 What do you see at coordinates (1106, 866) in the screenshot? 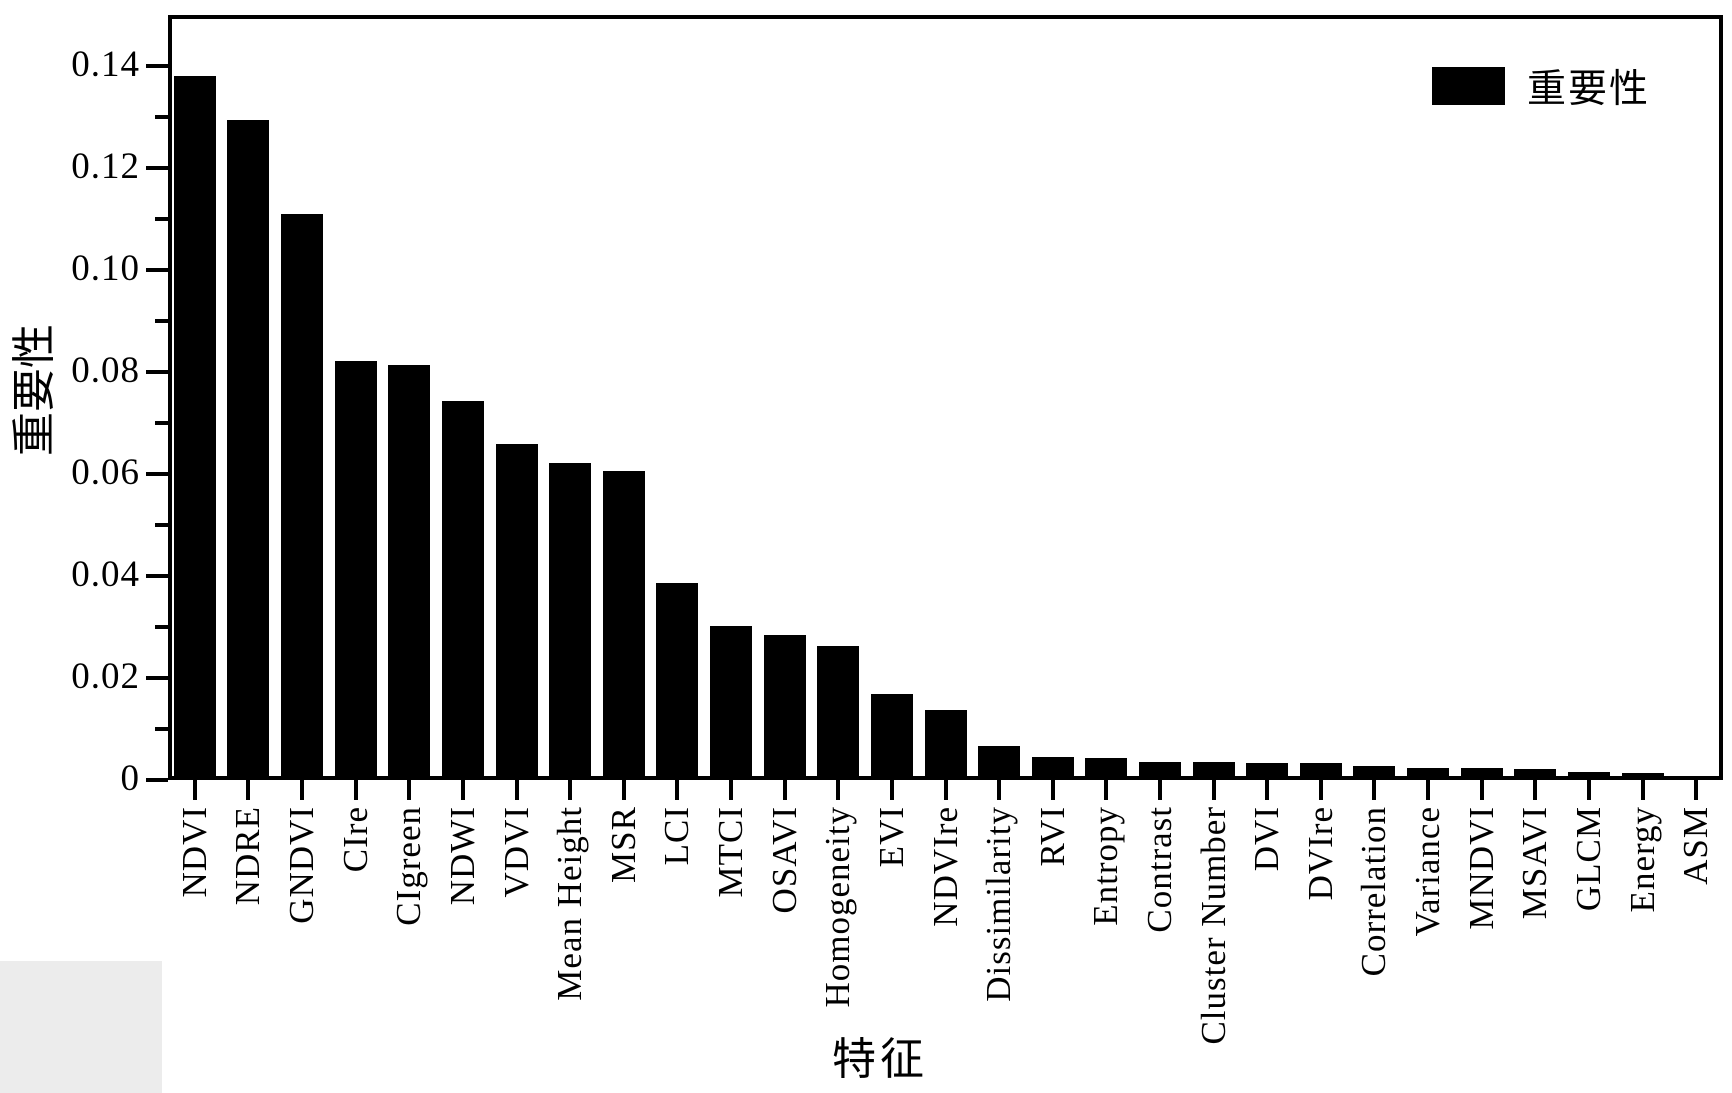
I see `x-tick-label: Entropy` at bounding box center [1106, 866].